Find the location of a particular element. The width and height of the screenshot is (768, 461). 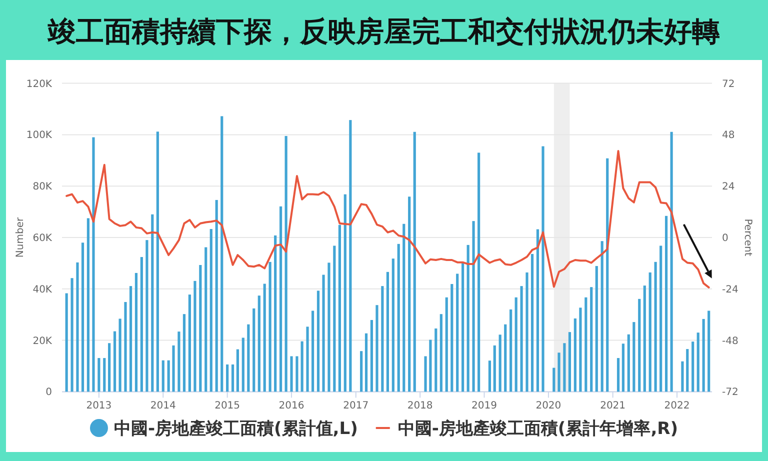

y-tick-label: 40K is located at coordinates (42, 290).